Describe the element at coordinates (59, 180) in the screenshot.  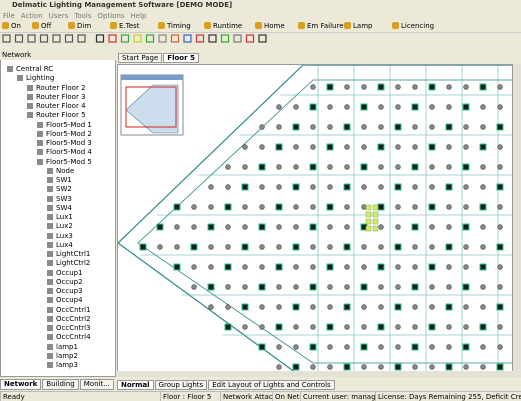
I see `tree-item: SW1` at that location.